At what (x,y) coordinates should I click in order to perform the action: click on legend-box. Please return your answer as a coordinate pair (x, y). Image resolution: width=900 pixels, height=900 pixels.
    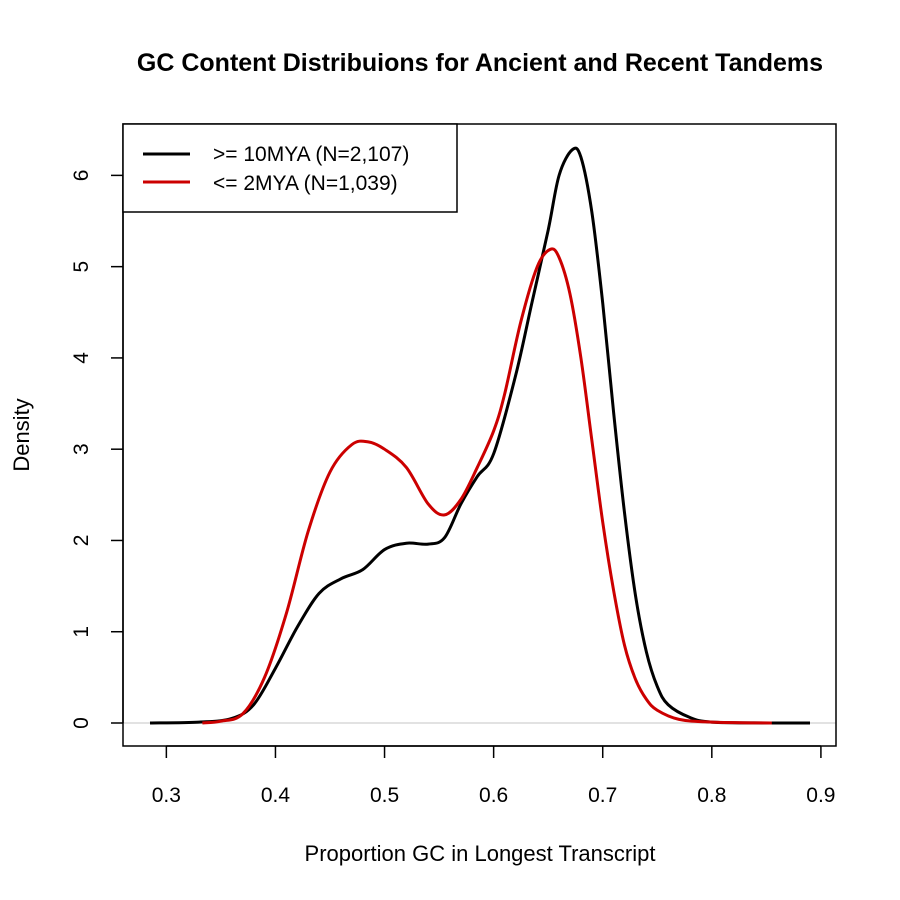
    Looking at the image, I should click on (290, 168).